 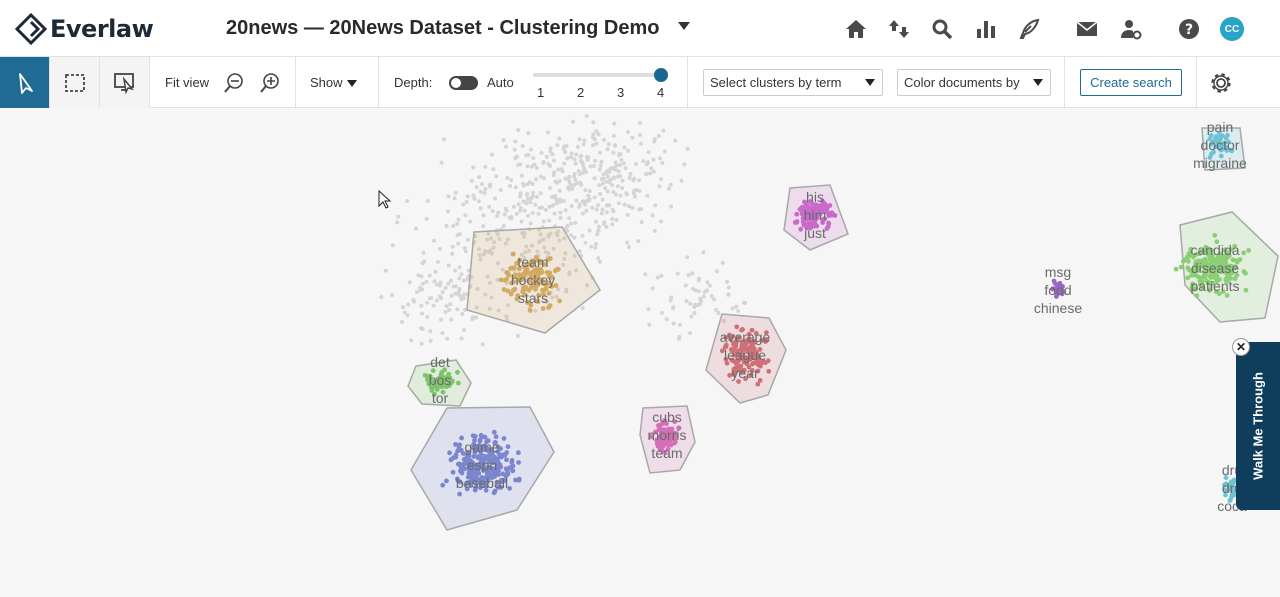 What do you see at coordinates (661, 75) in the screenshot?
I see `depth-slider-thumb` at bounding box center [661, 75].